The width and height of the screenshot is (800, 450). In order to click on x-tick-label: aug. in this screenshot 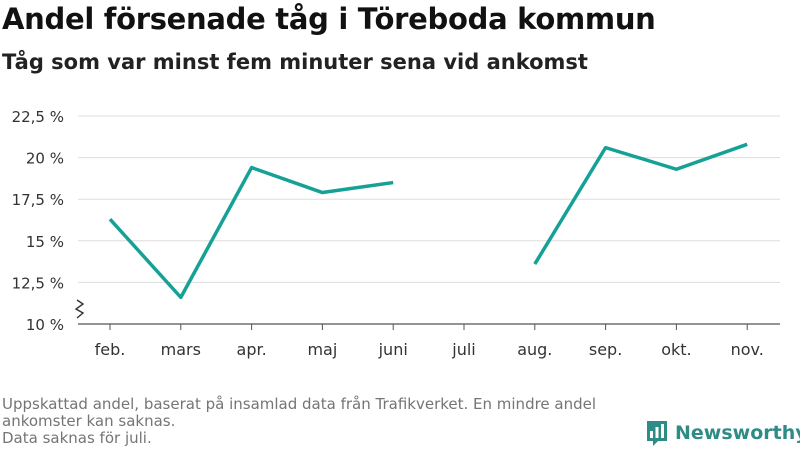, I will do `click(534, 349)`.